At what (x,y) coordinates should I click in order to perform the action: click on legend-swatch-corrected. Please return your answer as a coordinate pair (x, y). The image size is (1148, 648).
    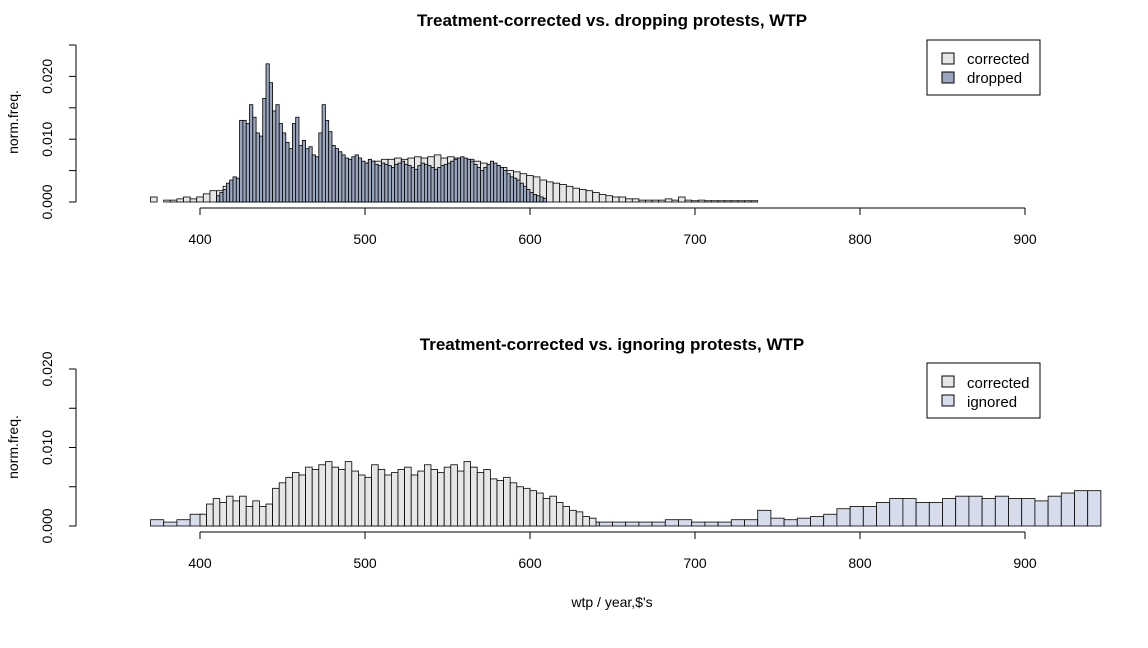
    Looking at the image, I should click on (948, 381).